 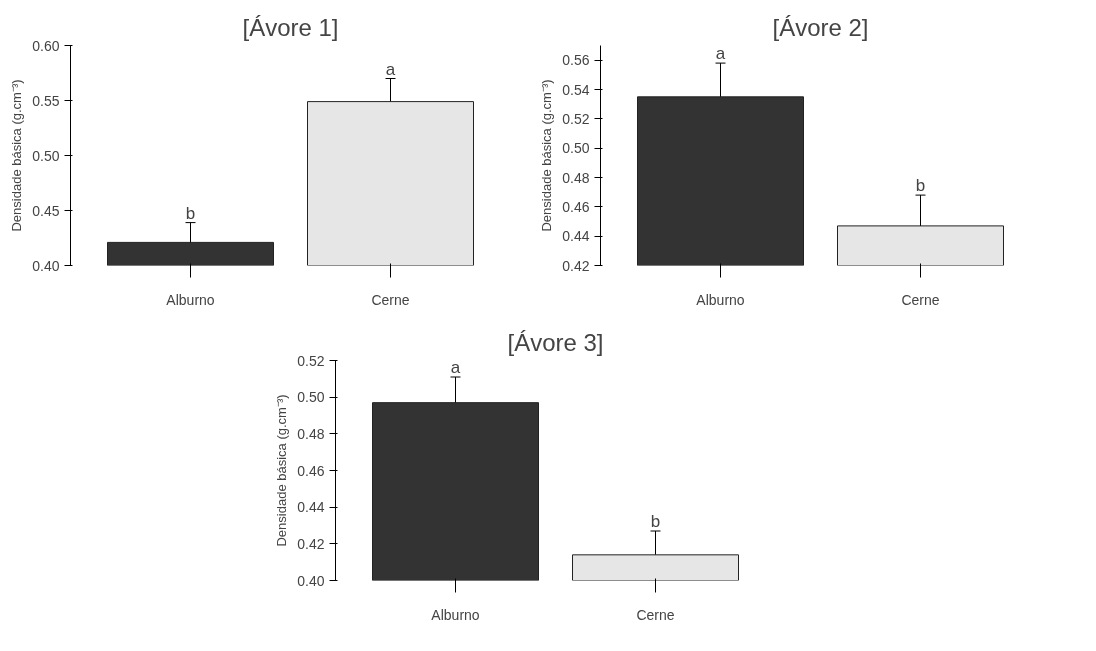 What do you see at coordinates (46, 100) in the screenshot?
I see `y-tick-label: 0.55` at bounding box center [46, 100].